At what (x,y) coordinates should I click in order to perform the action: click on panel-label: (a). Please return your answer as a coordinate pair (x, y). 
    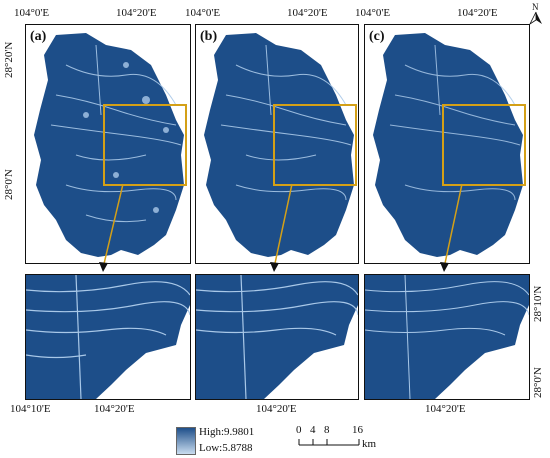
    Looking at the image, I should click on (38, 36).